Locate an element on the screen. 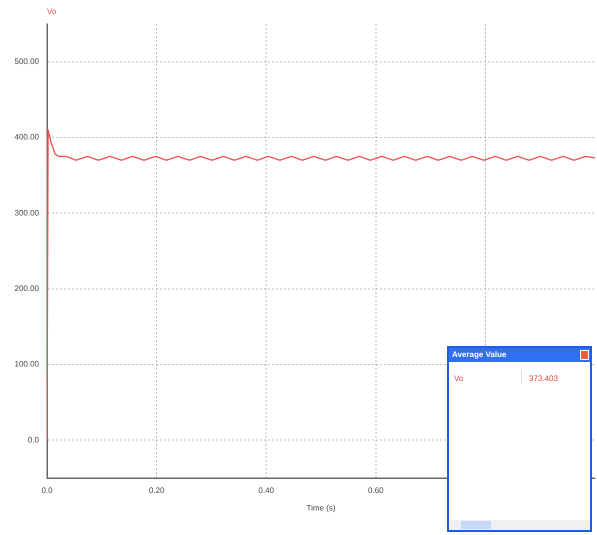  annotation: Vo is located at coordinates (459, 378).